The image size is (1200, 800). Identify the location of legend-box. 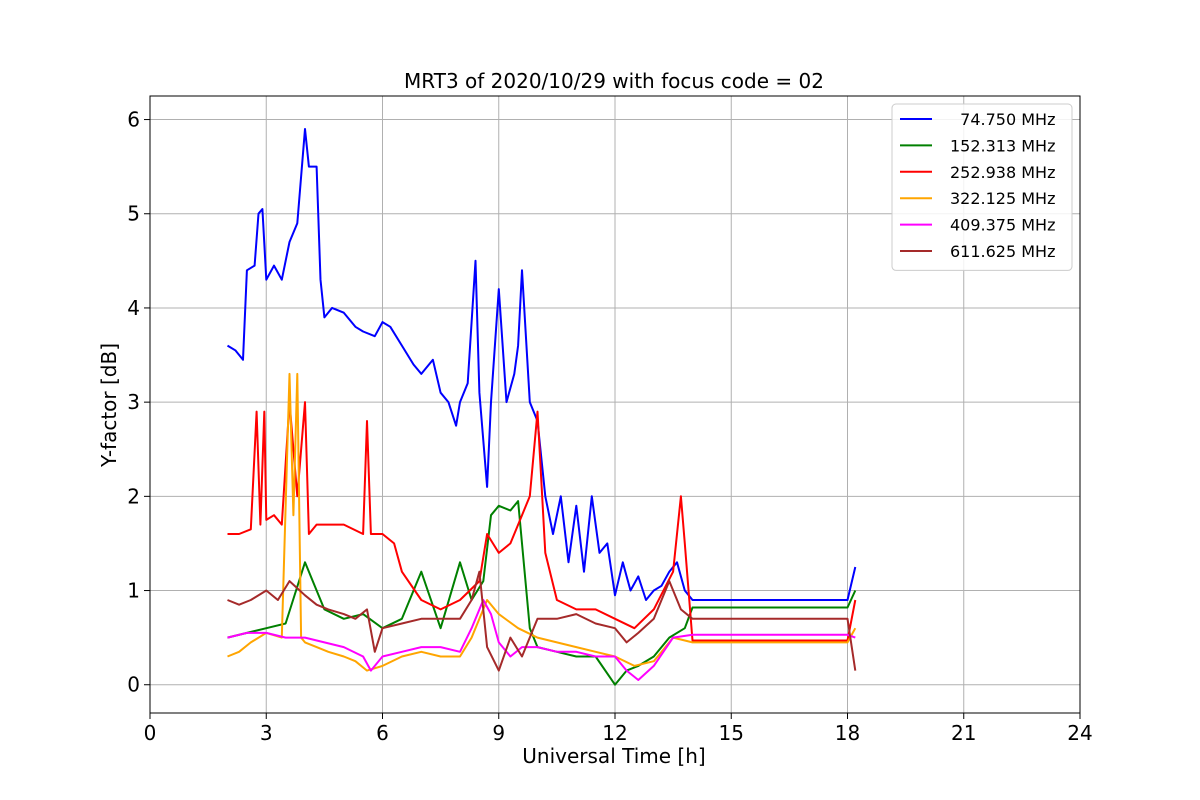
(982, 187).